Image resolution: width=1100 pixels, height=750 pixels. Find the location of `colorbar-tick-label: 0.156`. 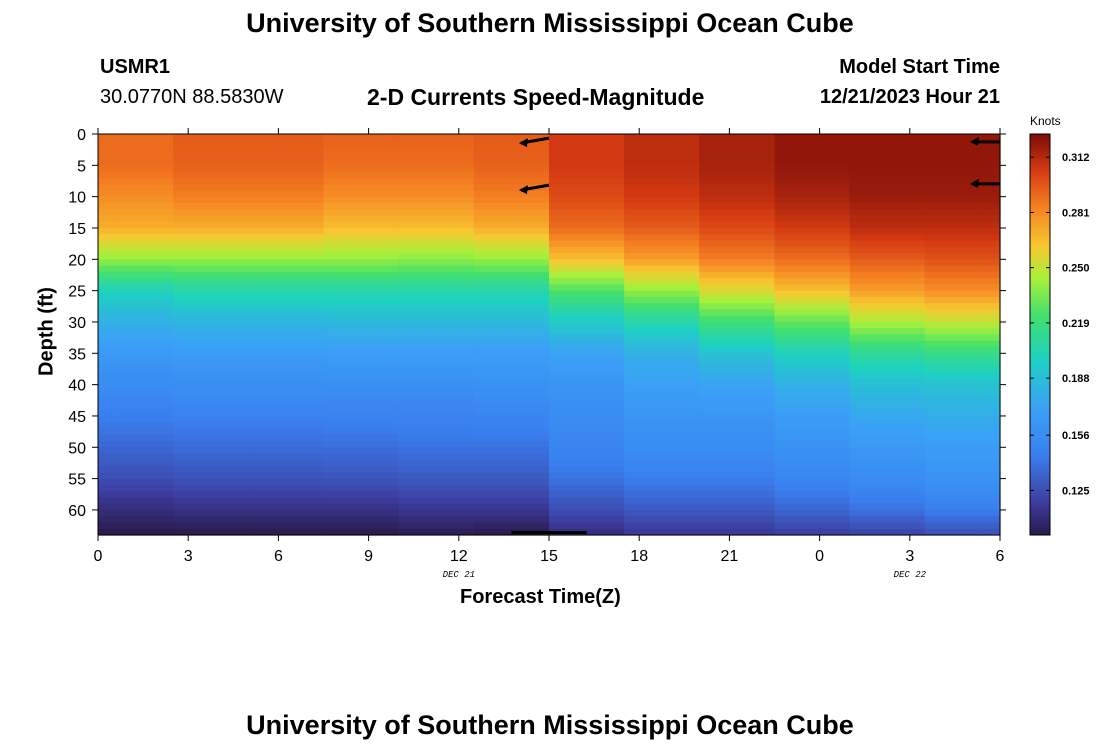

colorbar-tick-label: 0.156 is located at coordinates (1076, 436).